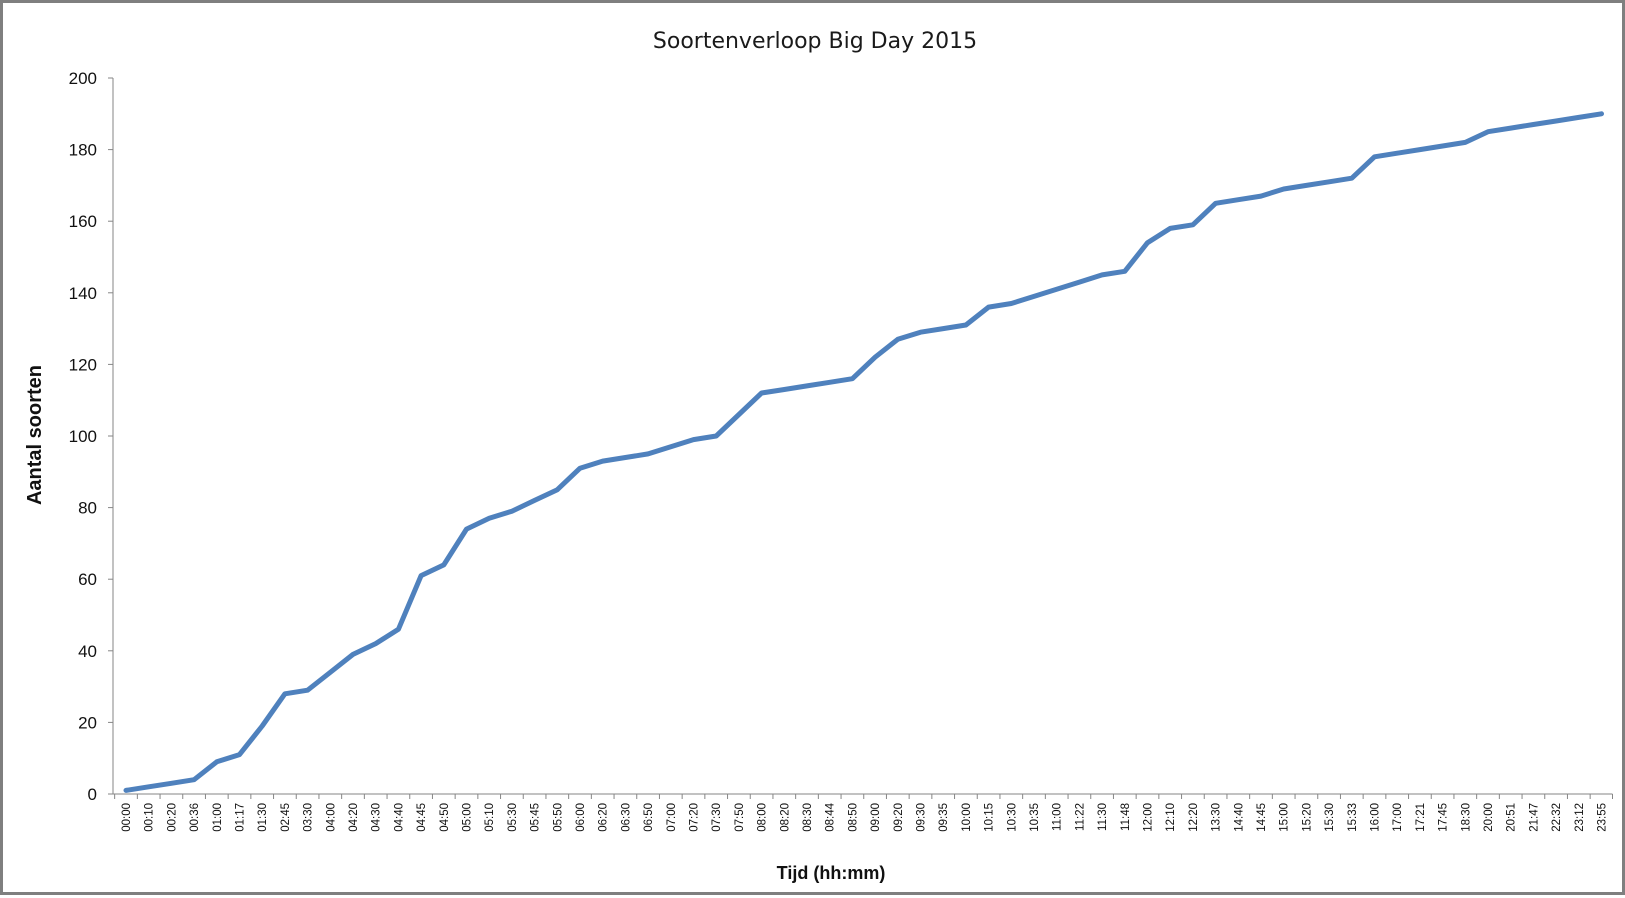 The height and width of the screenshot is (898, 1625). Describe the element at coordinates (1194, 817) in the screenshot. I see `x-tick-label: 12:20` at that location.